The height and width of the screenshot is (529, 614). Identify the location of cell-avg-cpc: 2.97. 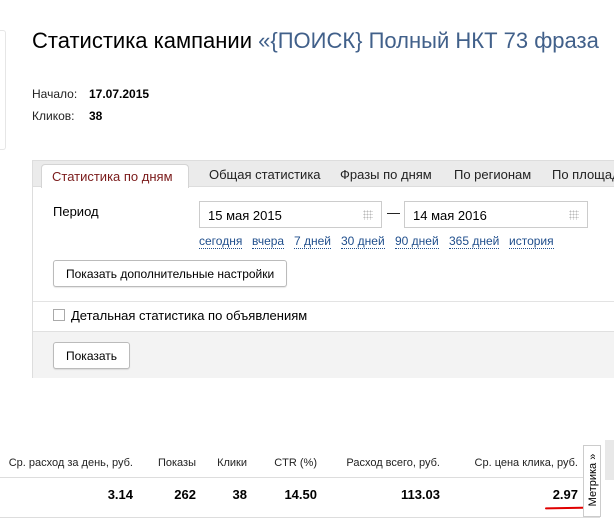
(565, 494).